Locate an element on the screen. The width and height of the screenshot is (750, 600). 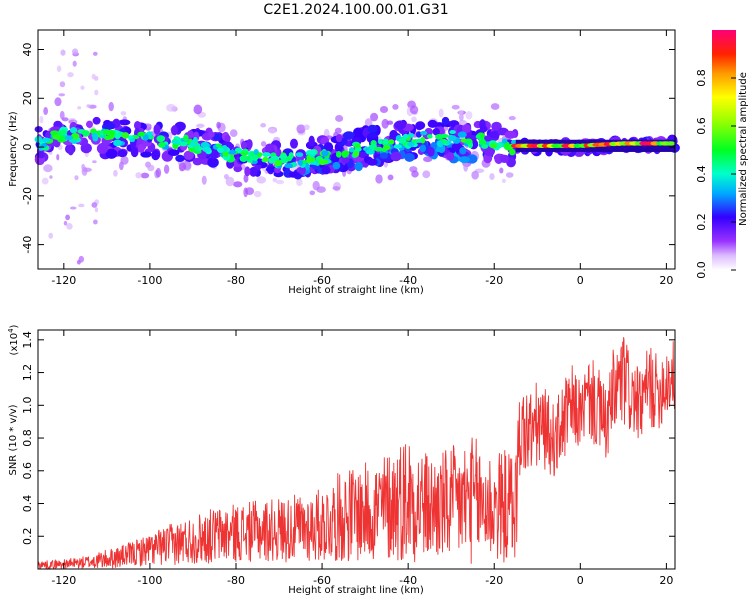
snr-x-tick-label: -100 is located at coordinates (149, 580).